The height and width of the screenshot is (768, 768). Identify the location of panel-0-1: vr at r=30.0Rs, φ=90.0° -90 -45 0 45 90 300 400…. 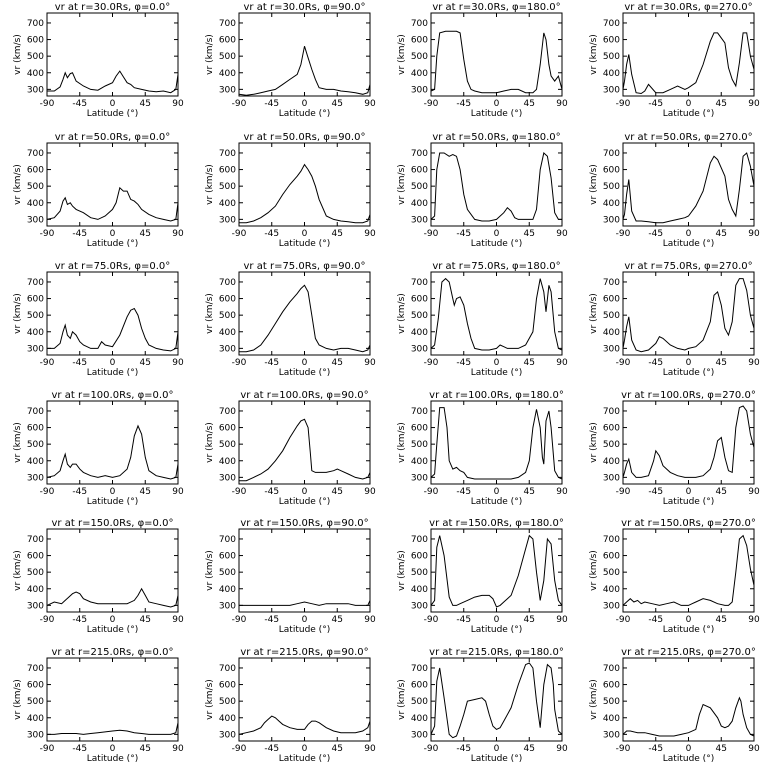
(290, 60).